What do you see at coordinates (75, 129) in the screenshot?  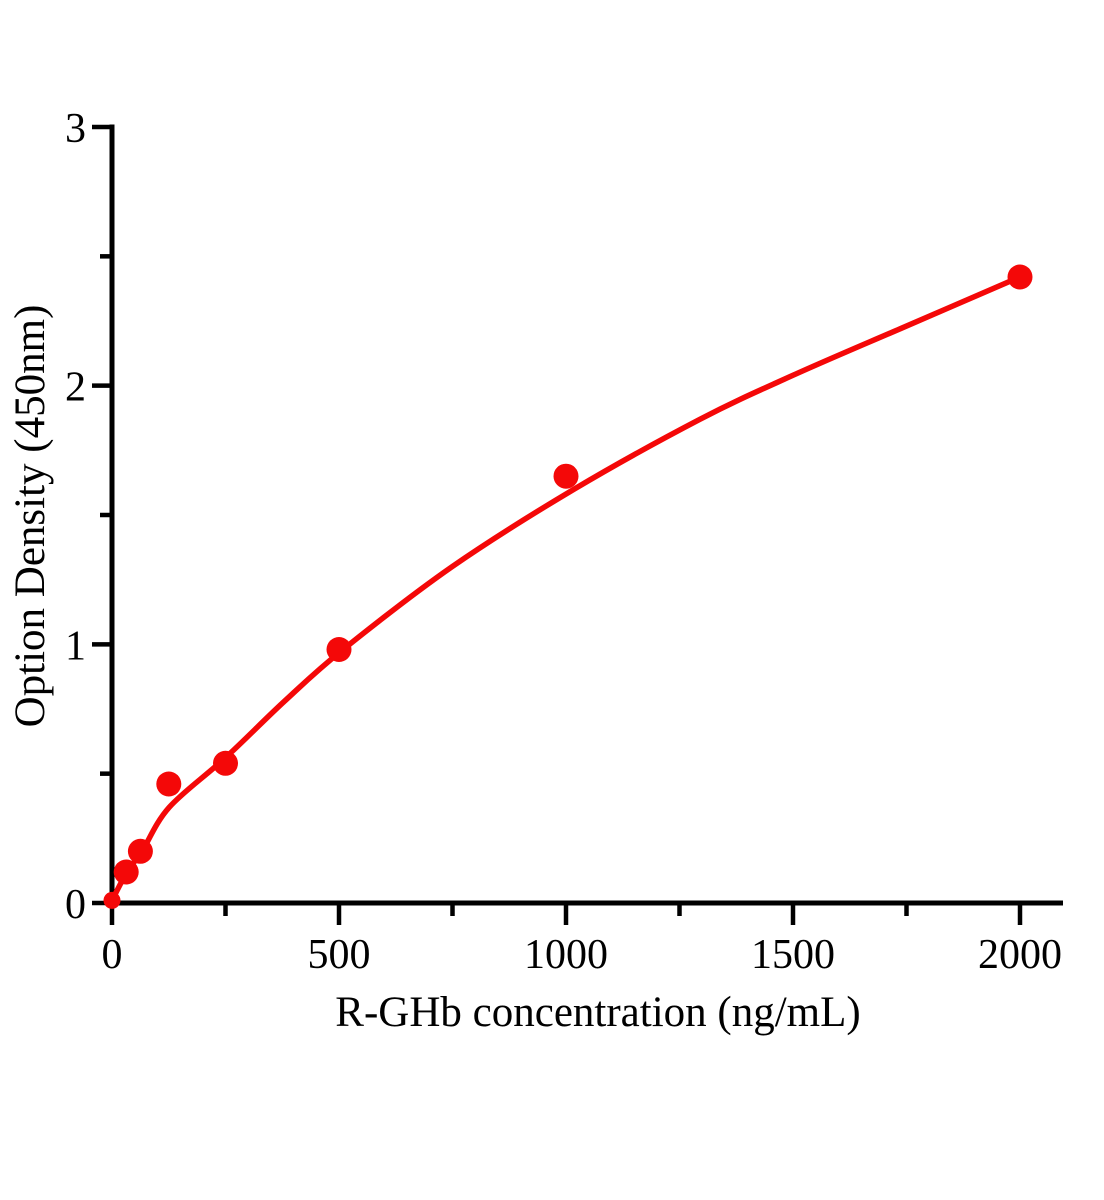 I see `y-tick-label-3: 3` at bounding box center [75, 129].